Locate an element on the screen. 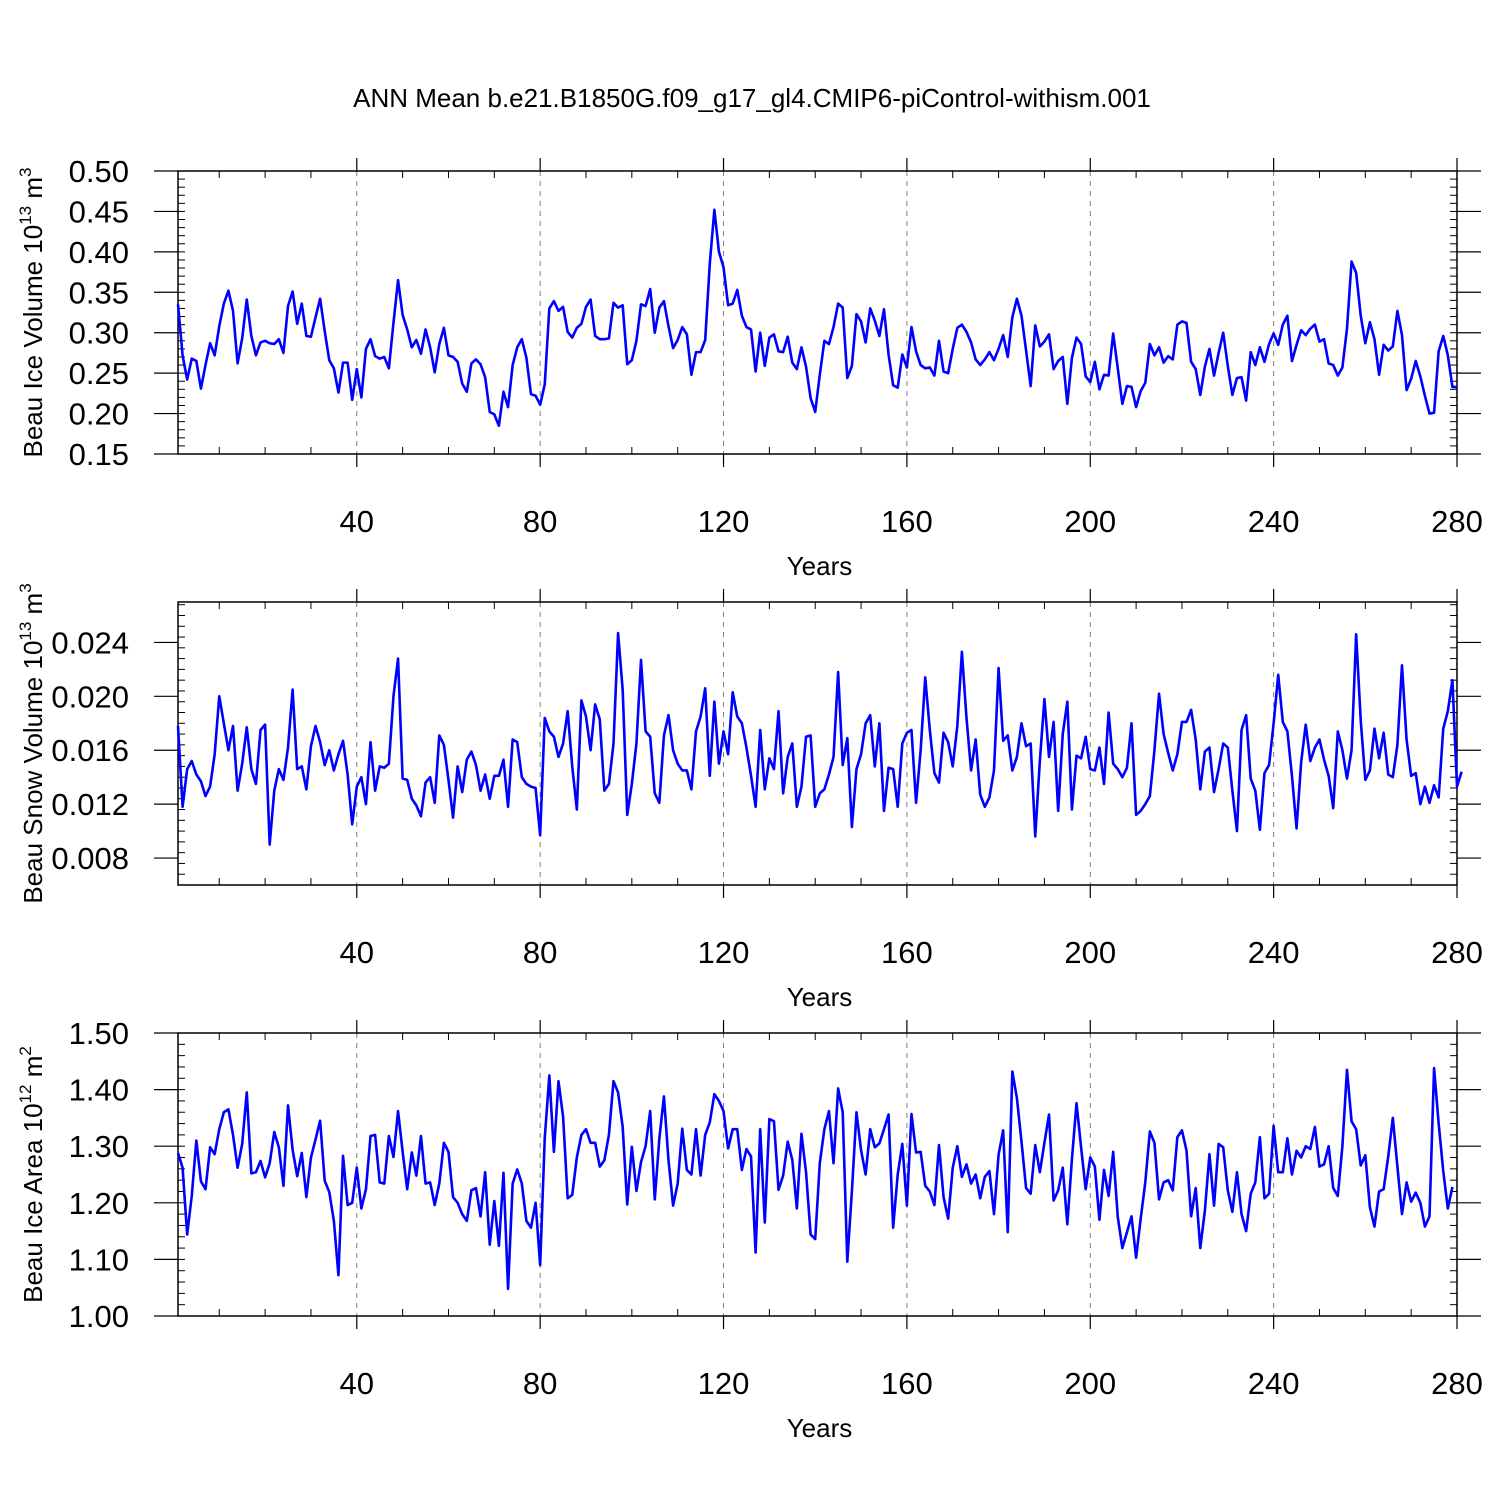  y-axis-label: Beau Snow Volume 1013 m3 is located at coordinates (32, 743).